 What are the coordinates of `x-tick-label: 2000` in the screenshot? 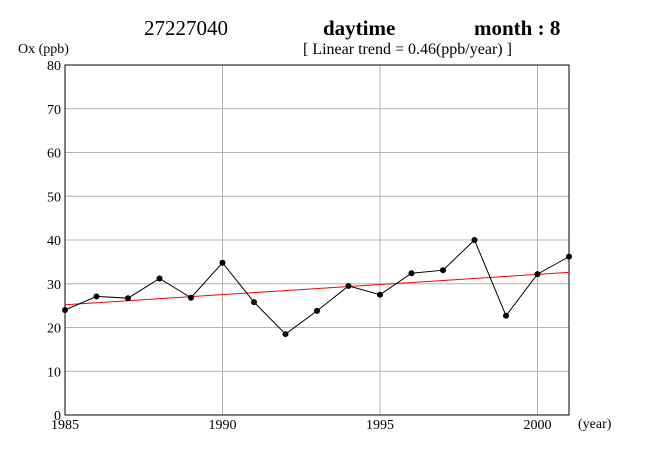 It's located at (538, 425).